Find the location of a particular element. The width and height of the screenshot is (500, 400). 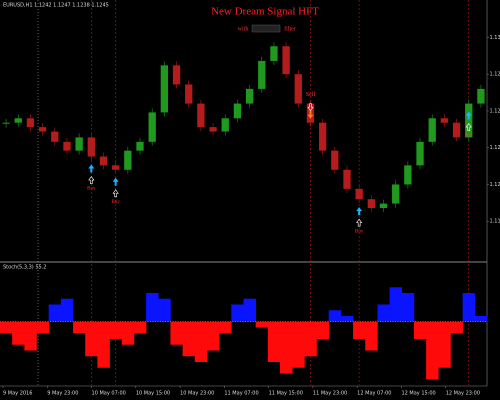

indicator-title: New Dream Signal HFT is located at coordinates (265, 12).